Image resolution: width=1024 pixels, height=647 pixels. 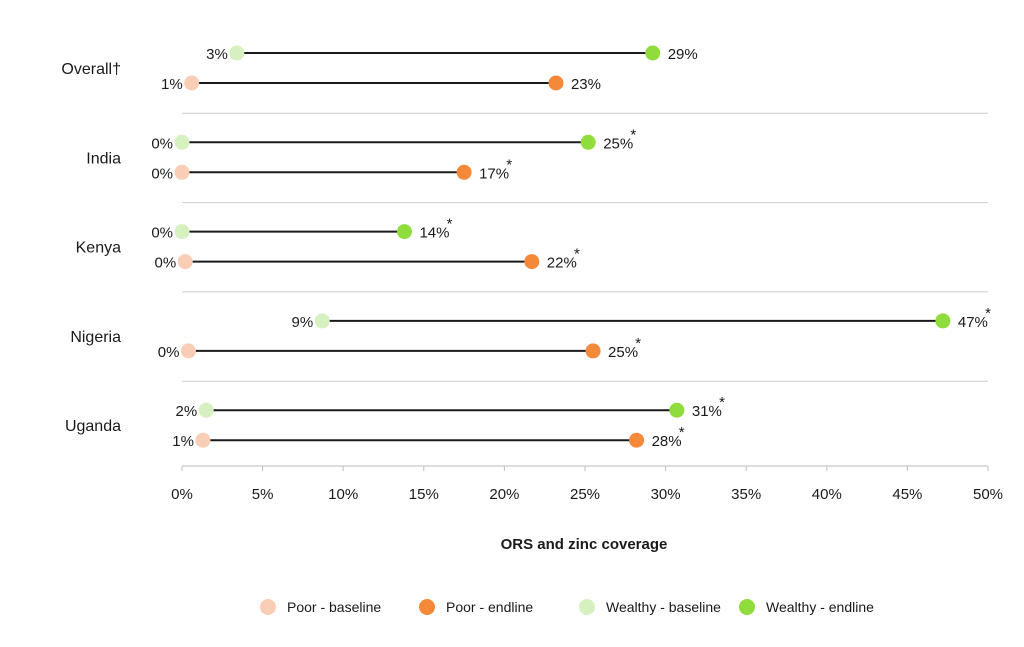 What do you see at coordinates (93, 426) in the screenshot?
I see `group-label: Uganda` at bounding box center [93, 426].